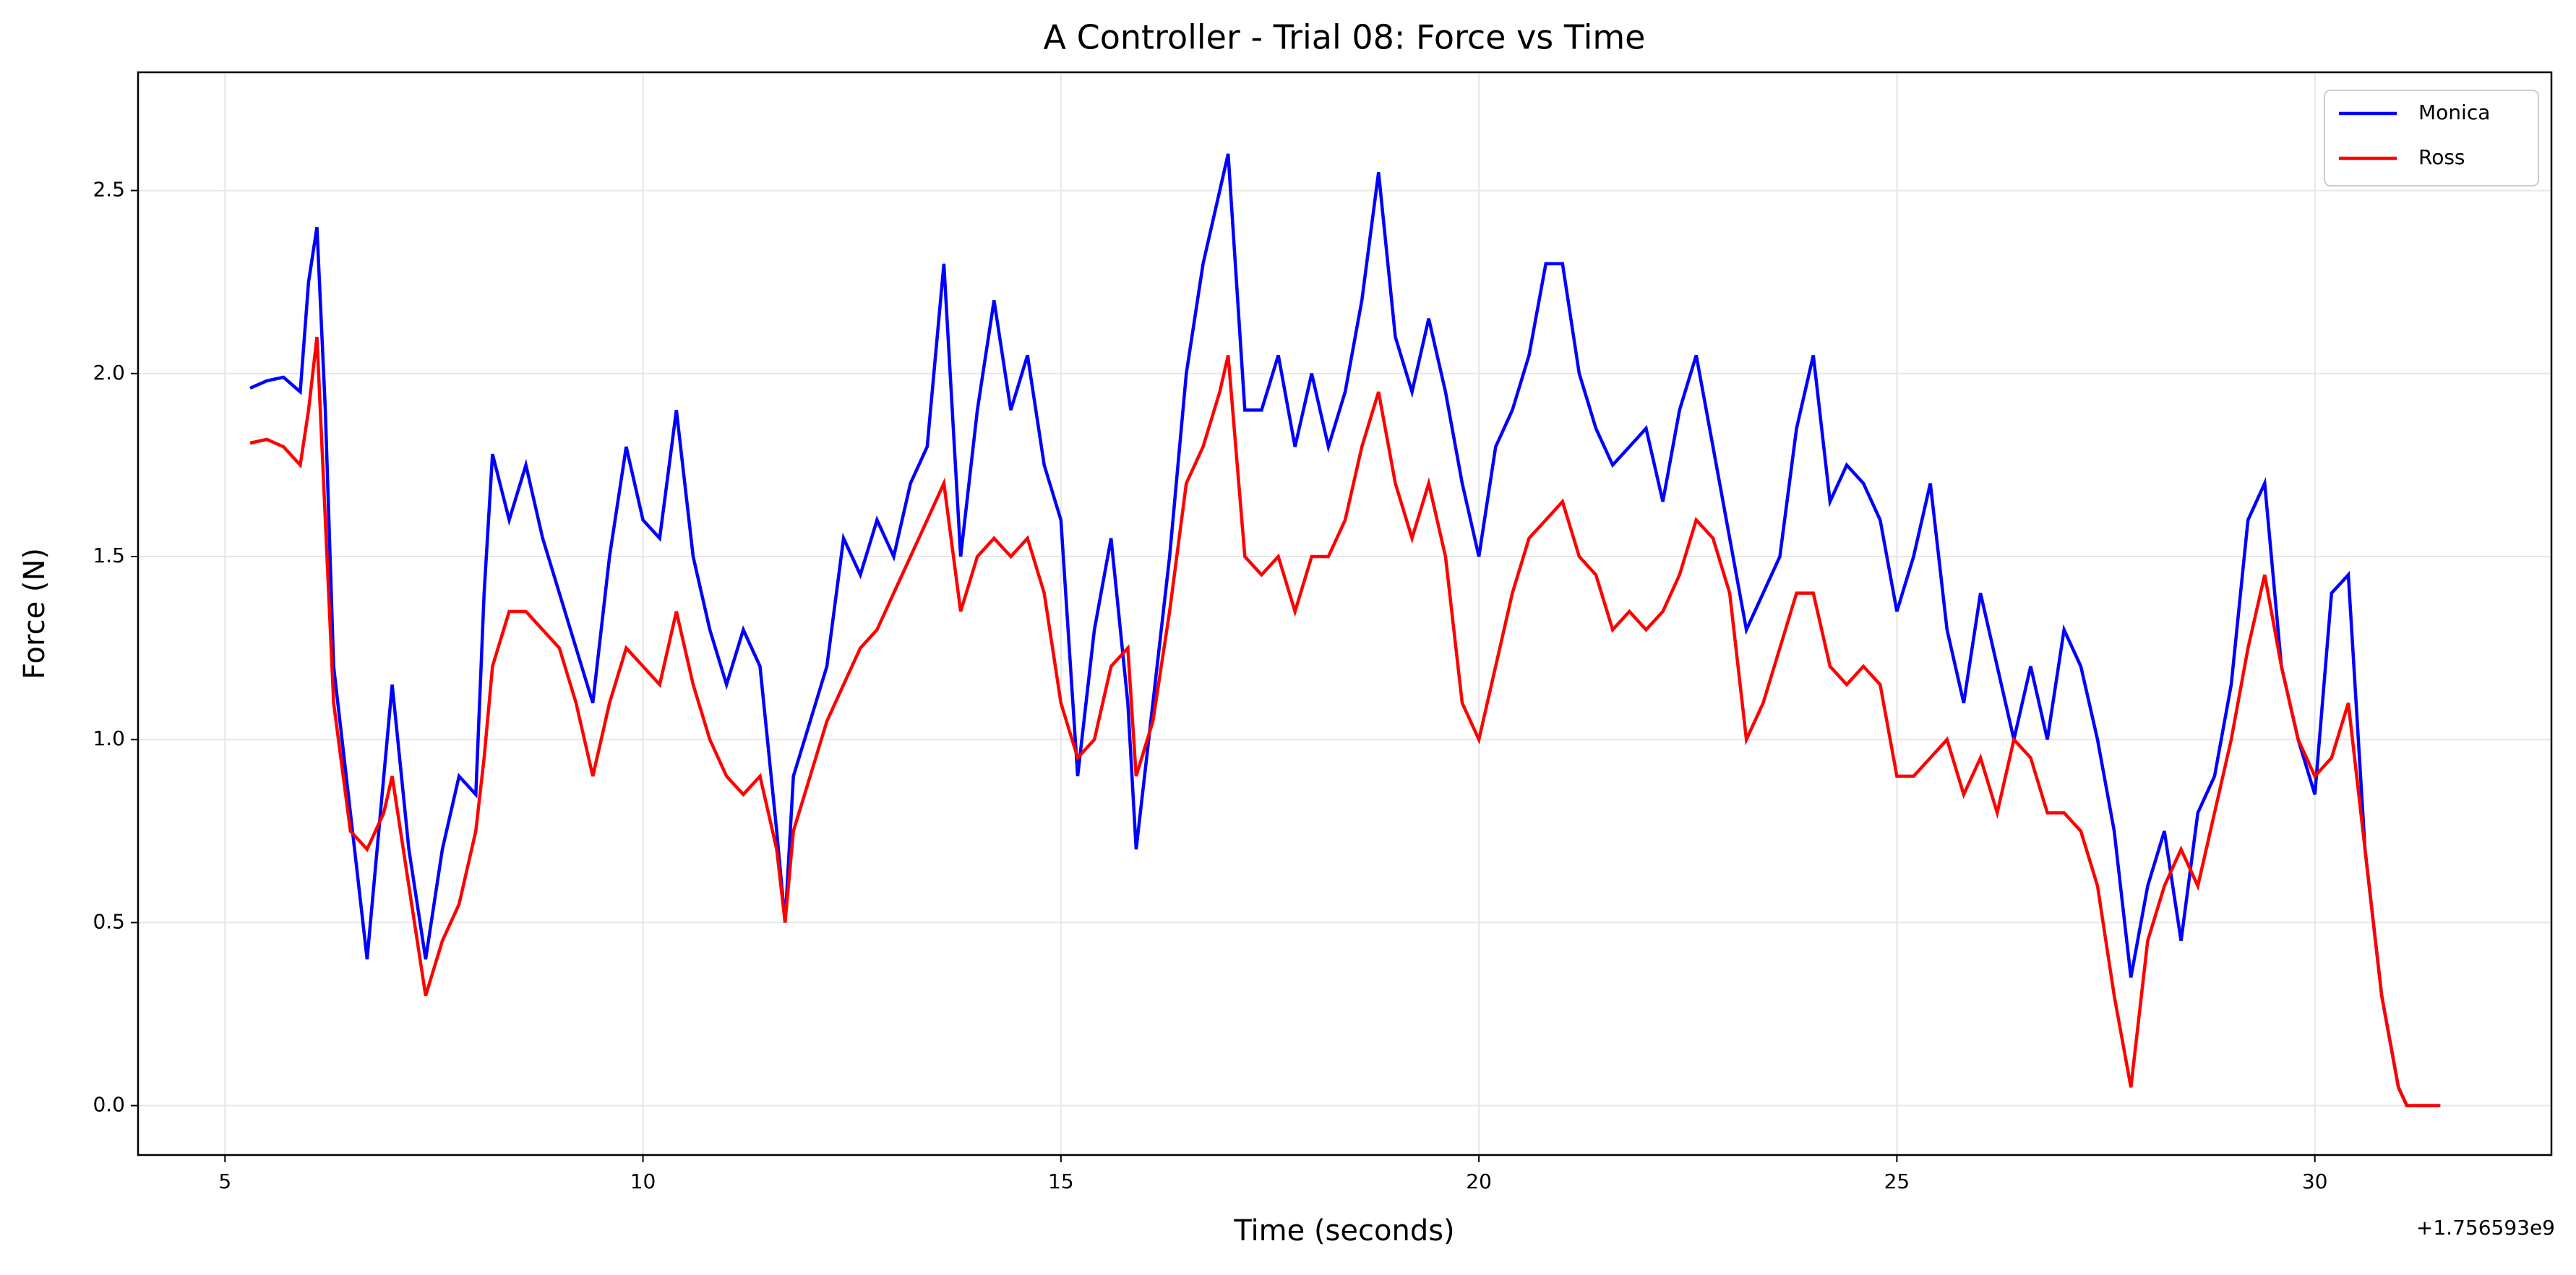  Describe the element at coordinates (643, 1181) in the screenshot. I see `x-tick-label: 10` at that location.